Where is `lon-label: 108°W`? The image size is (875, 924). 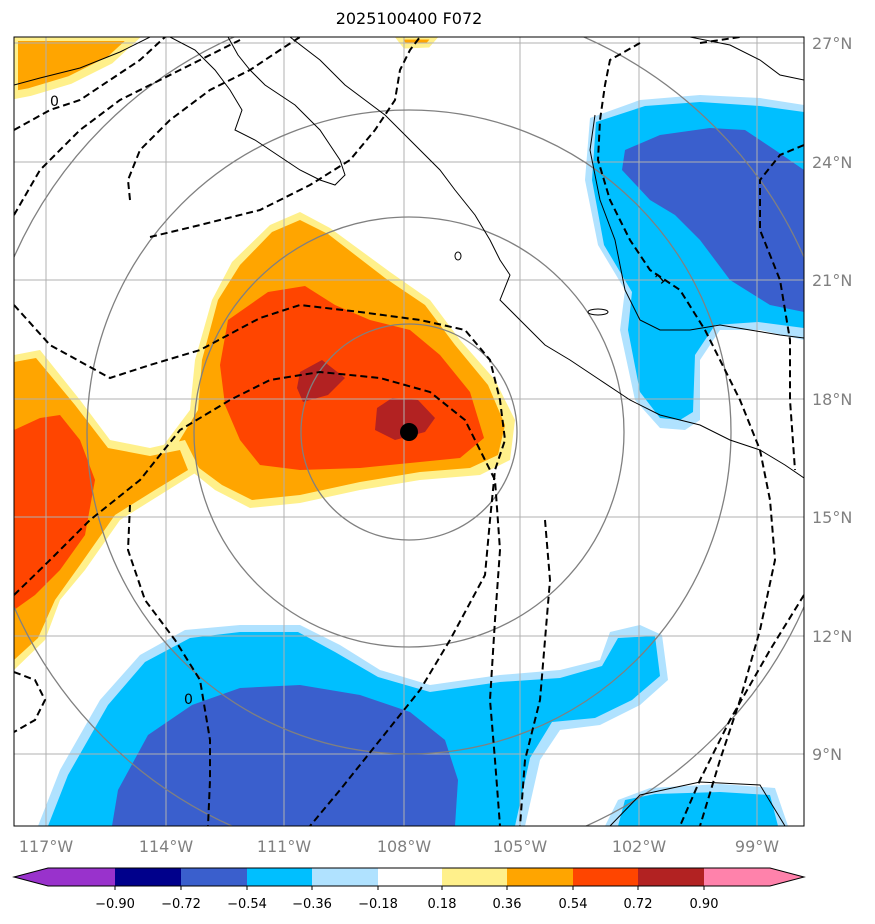
lon-label: 108°W is located at coordinates (404, 846).